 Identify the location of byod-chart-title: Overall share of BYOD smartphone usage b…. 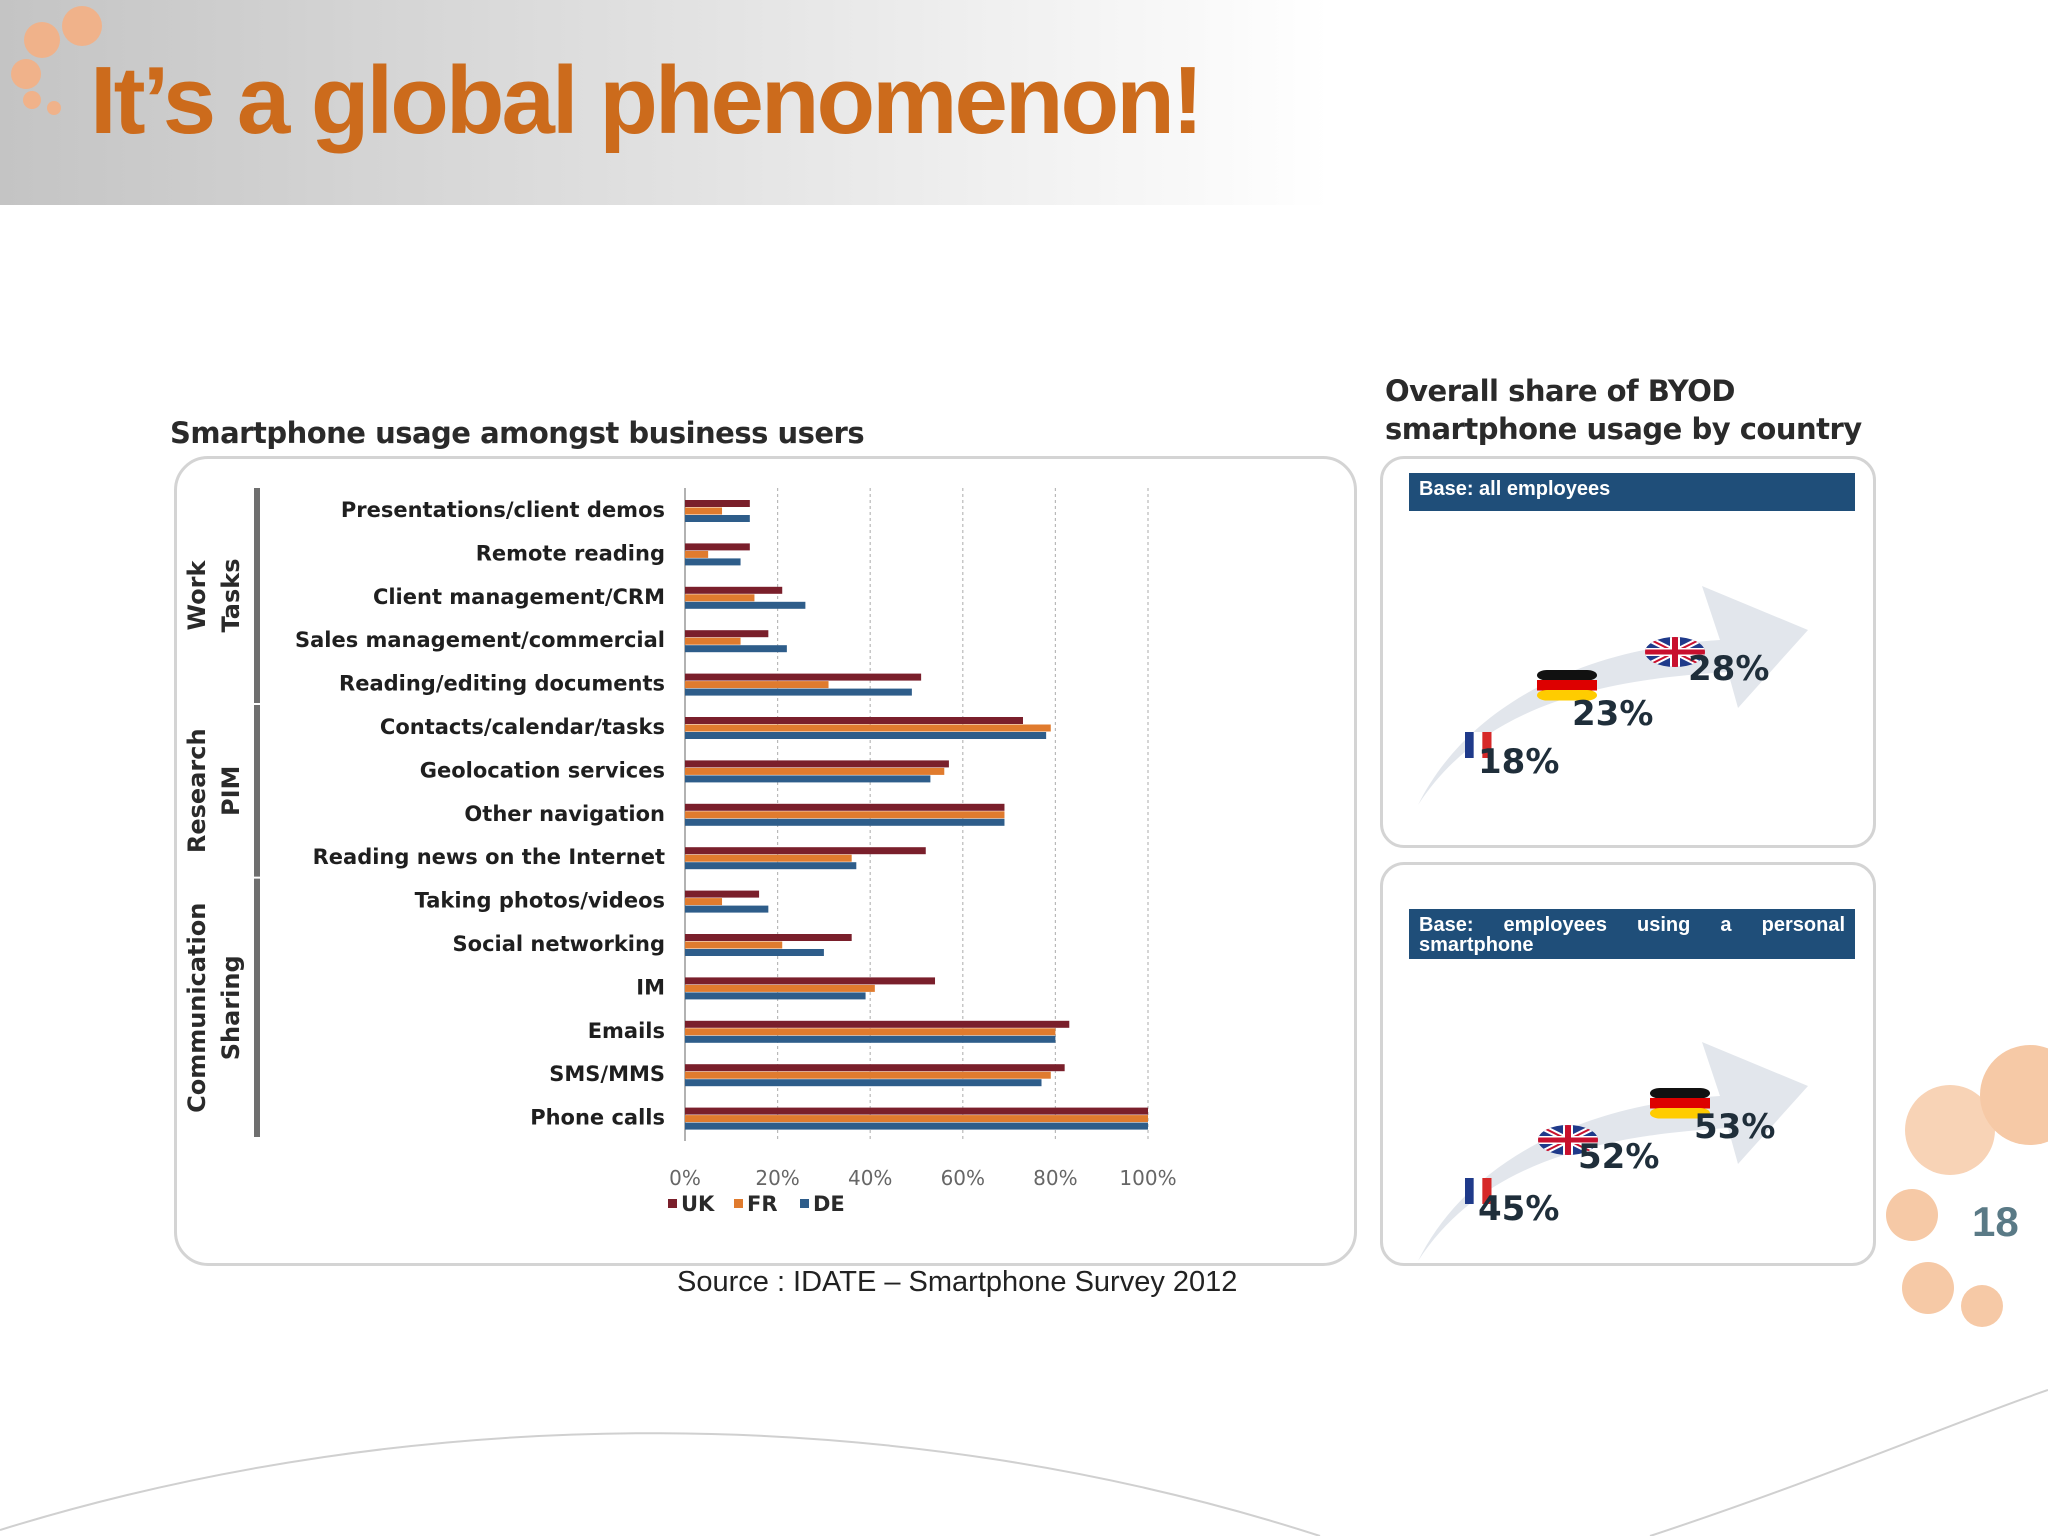
(1623, 410).